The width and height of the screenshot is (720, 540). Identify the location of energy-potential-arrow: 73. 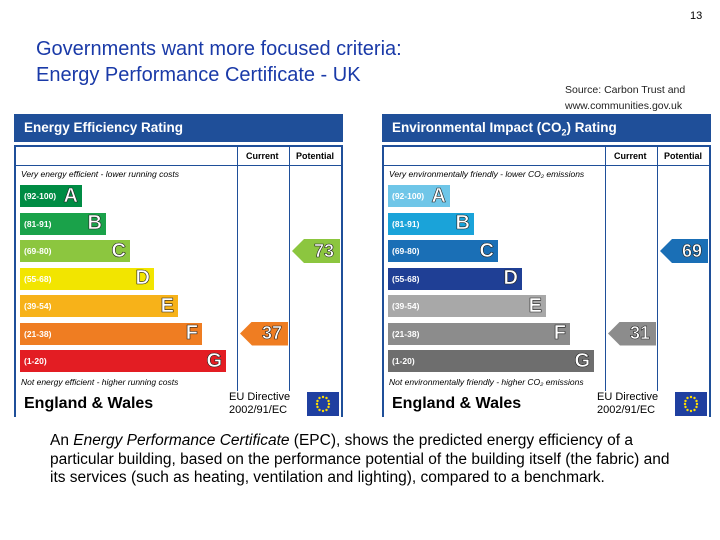
(316, 251).